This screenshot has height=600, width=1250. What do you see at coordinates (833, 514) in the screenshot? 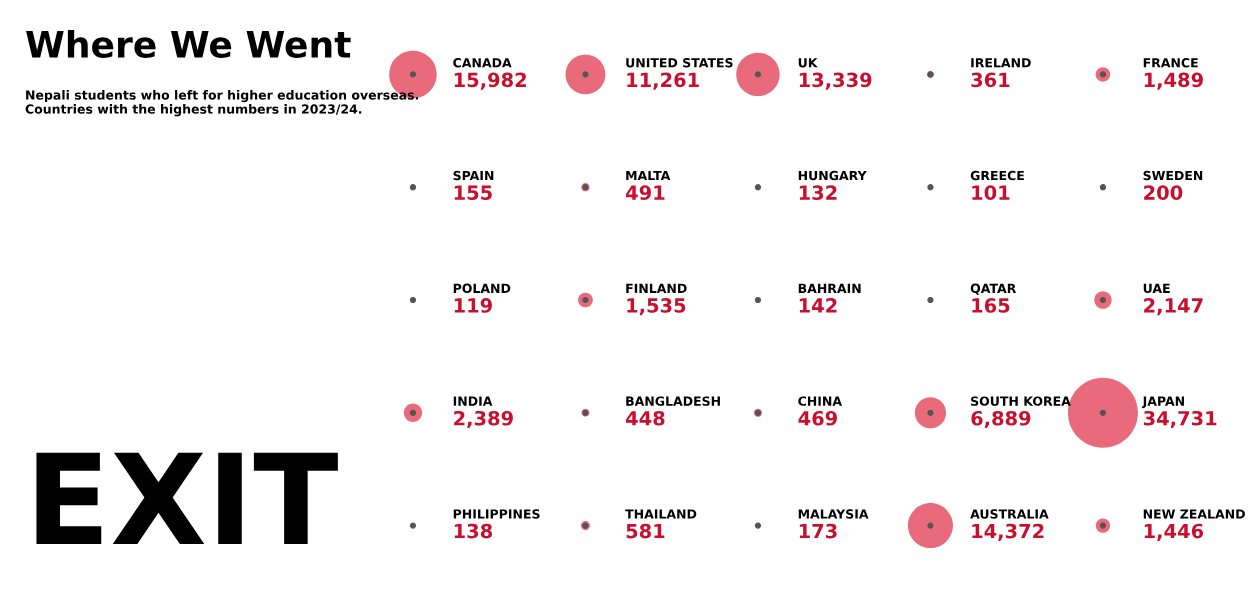
I see `category-label: MALAYSIA` at bounding box center [833, 514].